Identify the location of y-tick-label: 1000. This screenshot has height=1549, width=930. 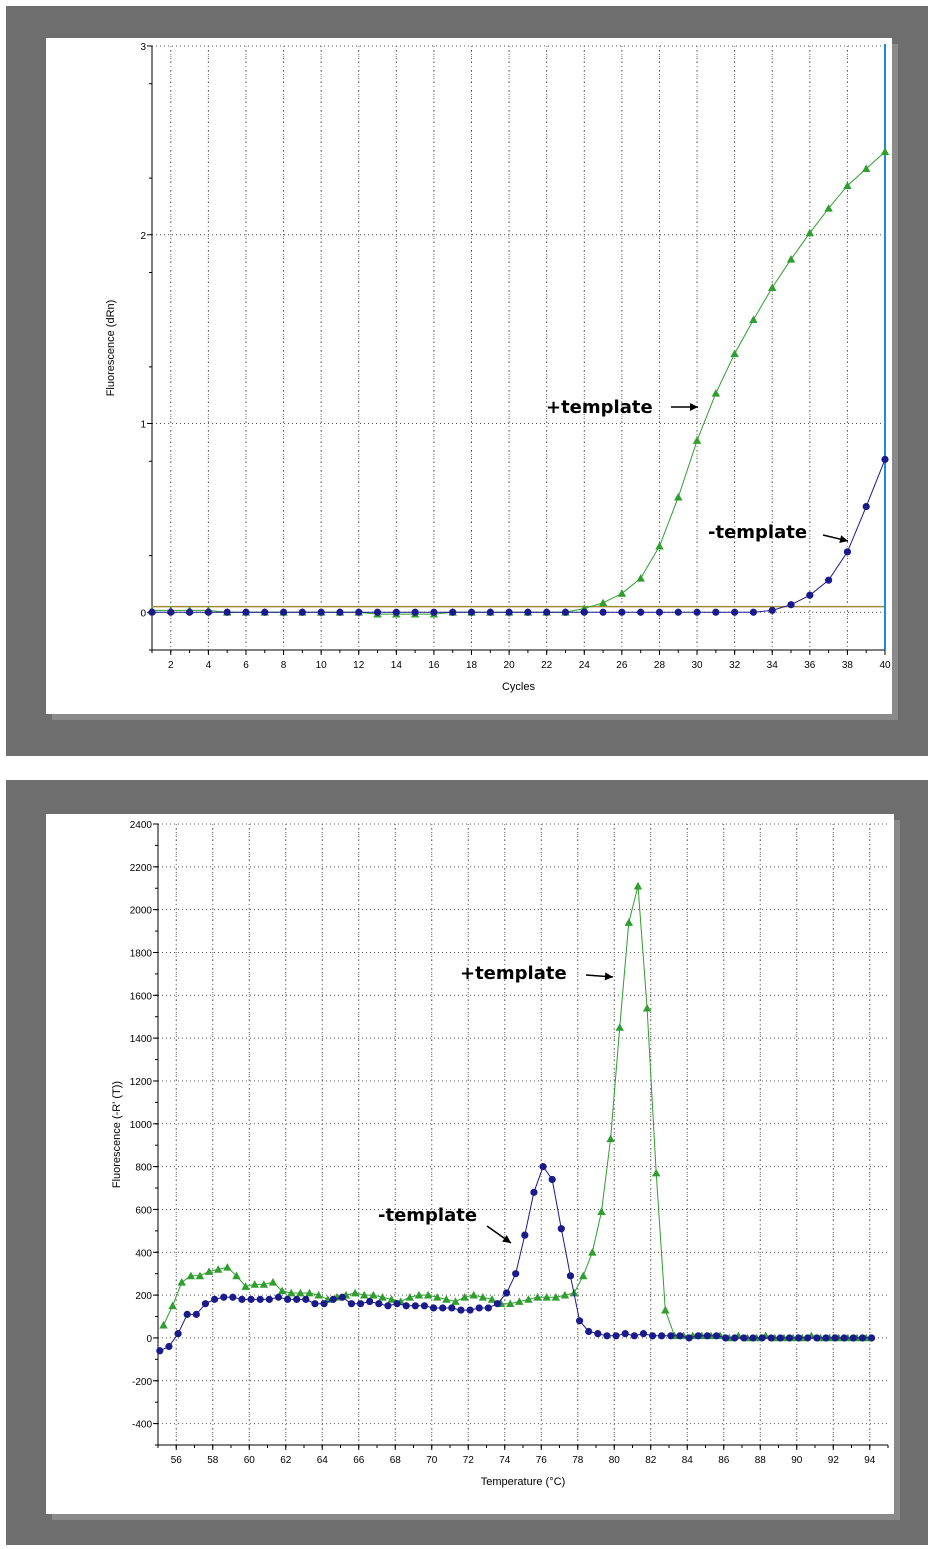
(141, 1125).